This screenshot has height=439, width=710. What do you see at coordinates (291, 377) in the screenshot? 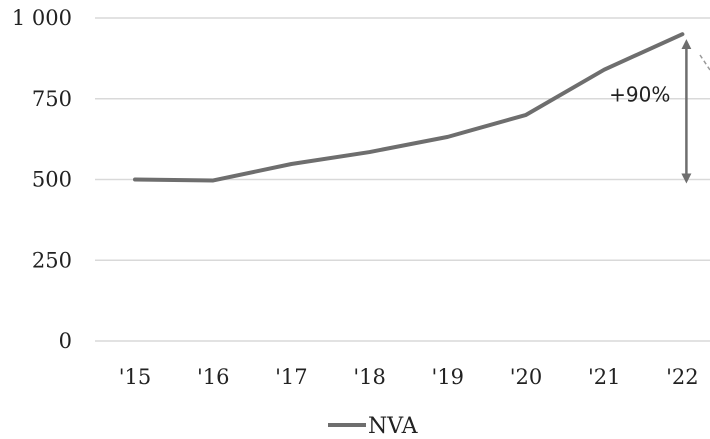
I see `x-tick-label: '17` at bounding box center [291, 377].